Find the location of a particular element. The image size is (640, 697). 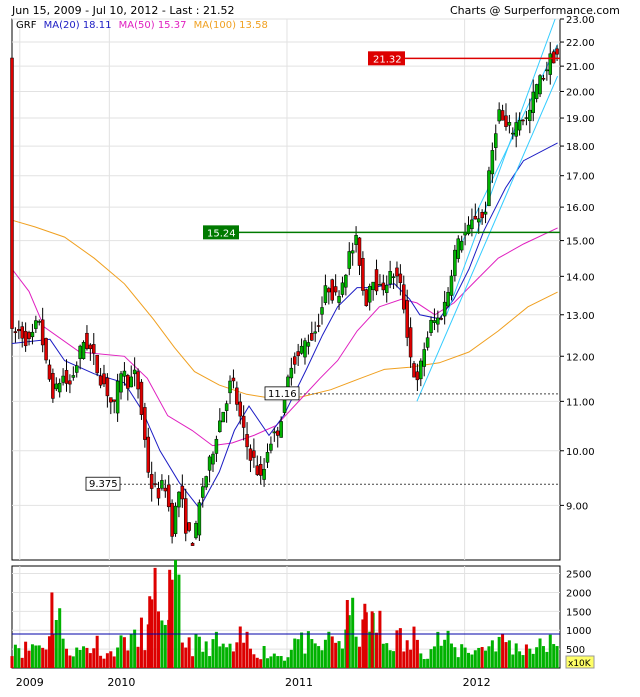

x-tick-label: 2012 is located at coordinates (477, 682).